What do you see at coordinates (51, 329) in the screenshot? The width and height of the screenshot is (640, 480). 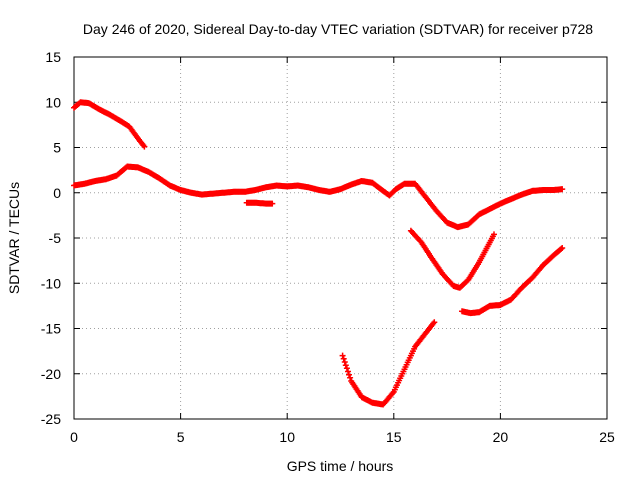 I see `y-tick-label: -15` at bounding box center [51, 329].